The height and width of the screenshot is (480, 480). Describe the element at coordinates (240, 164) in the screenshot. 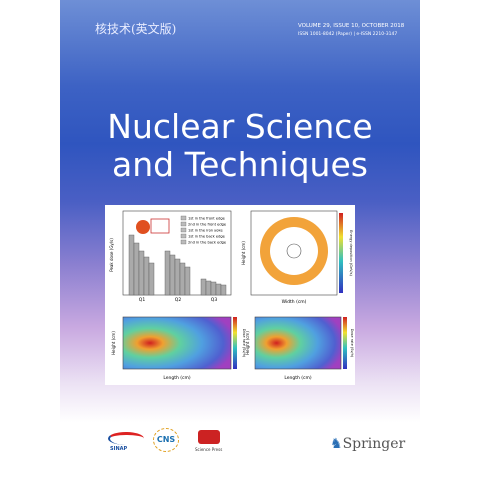

I see `title-line: and Techniques` at that location.